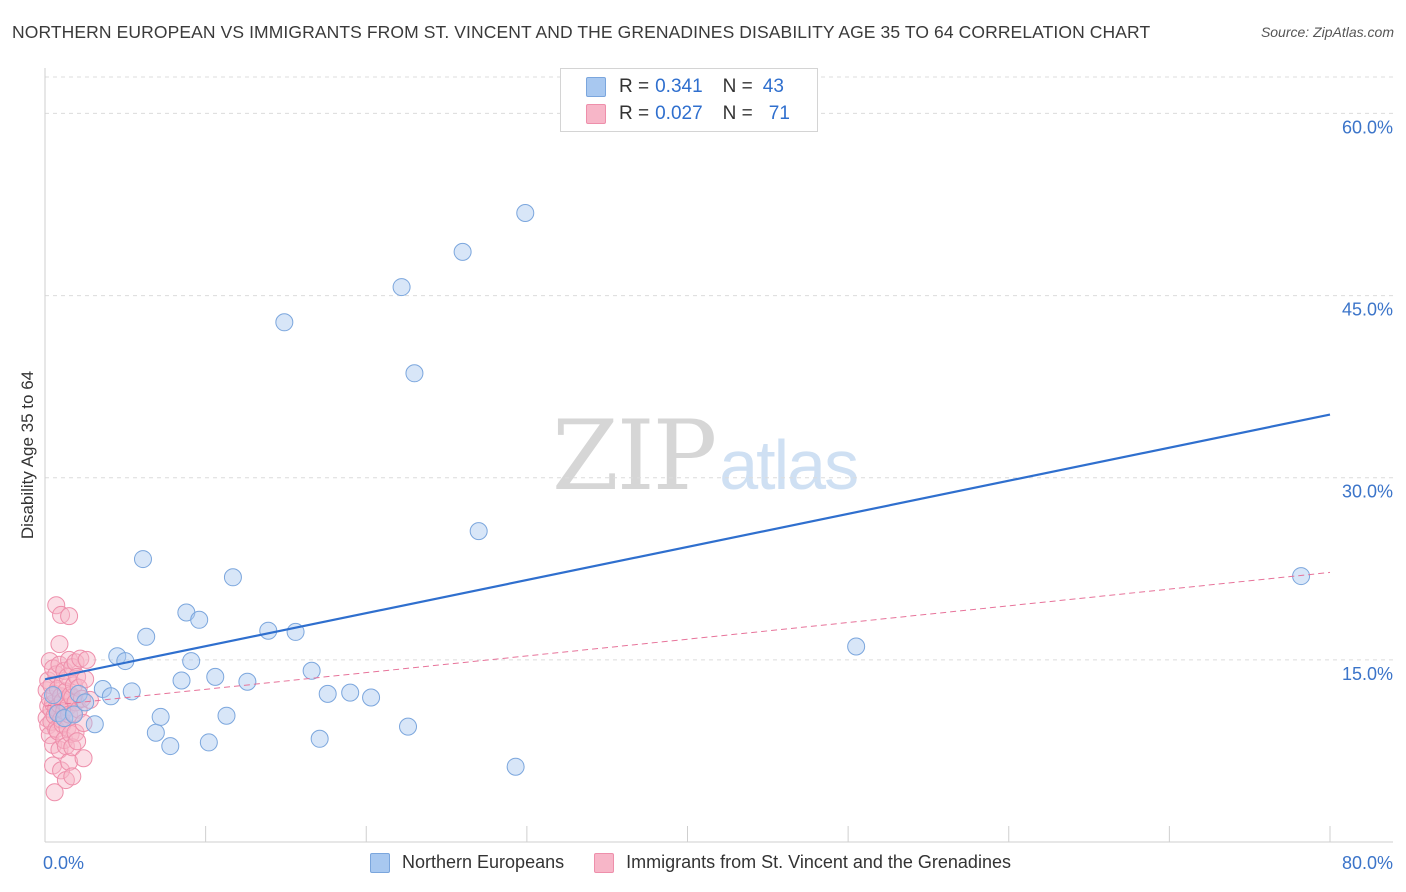  Describe the element at coordinates (1367, 674) in the screenshot. I see `y-tick-label: 15.0%` at that location.